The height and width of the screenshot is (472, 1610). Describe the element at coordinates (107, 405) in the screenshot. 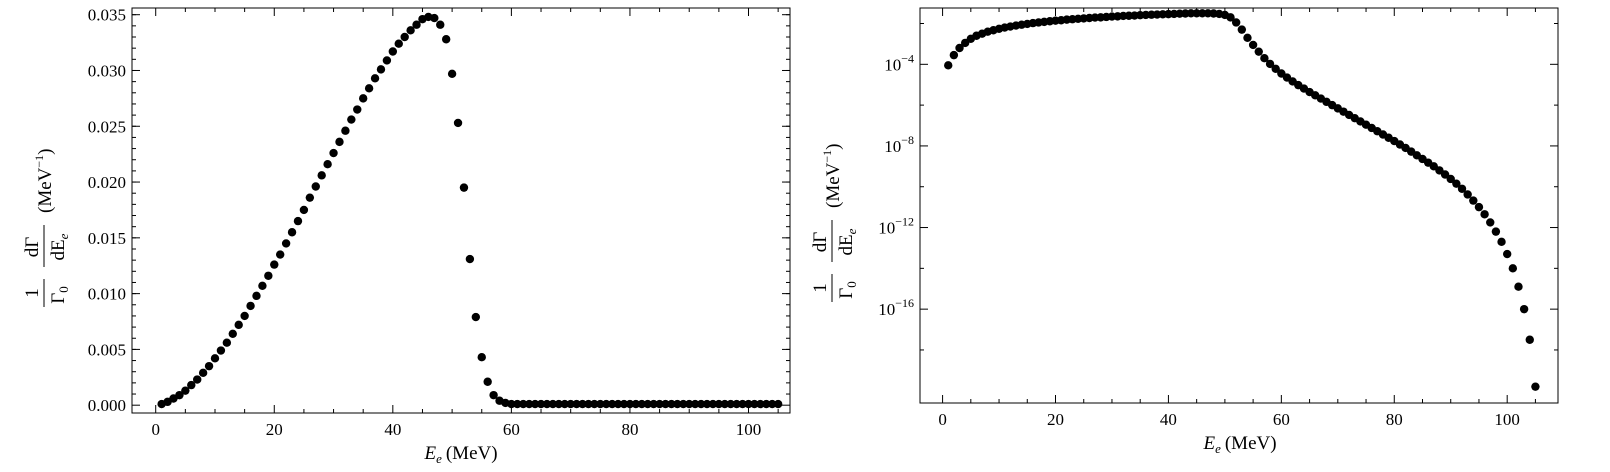

I see `left-y-tick-label: 0.000` at that location.